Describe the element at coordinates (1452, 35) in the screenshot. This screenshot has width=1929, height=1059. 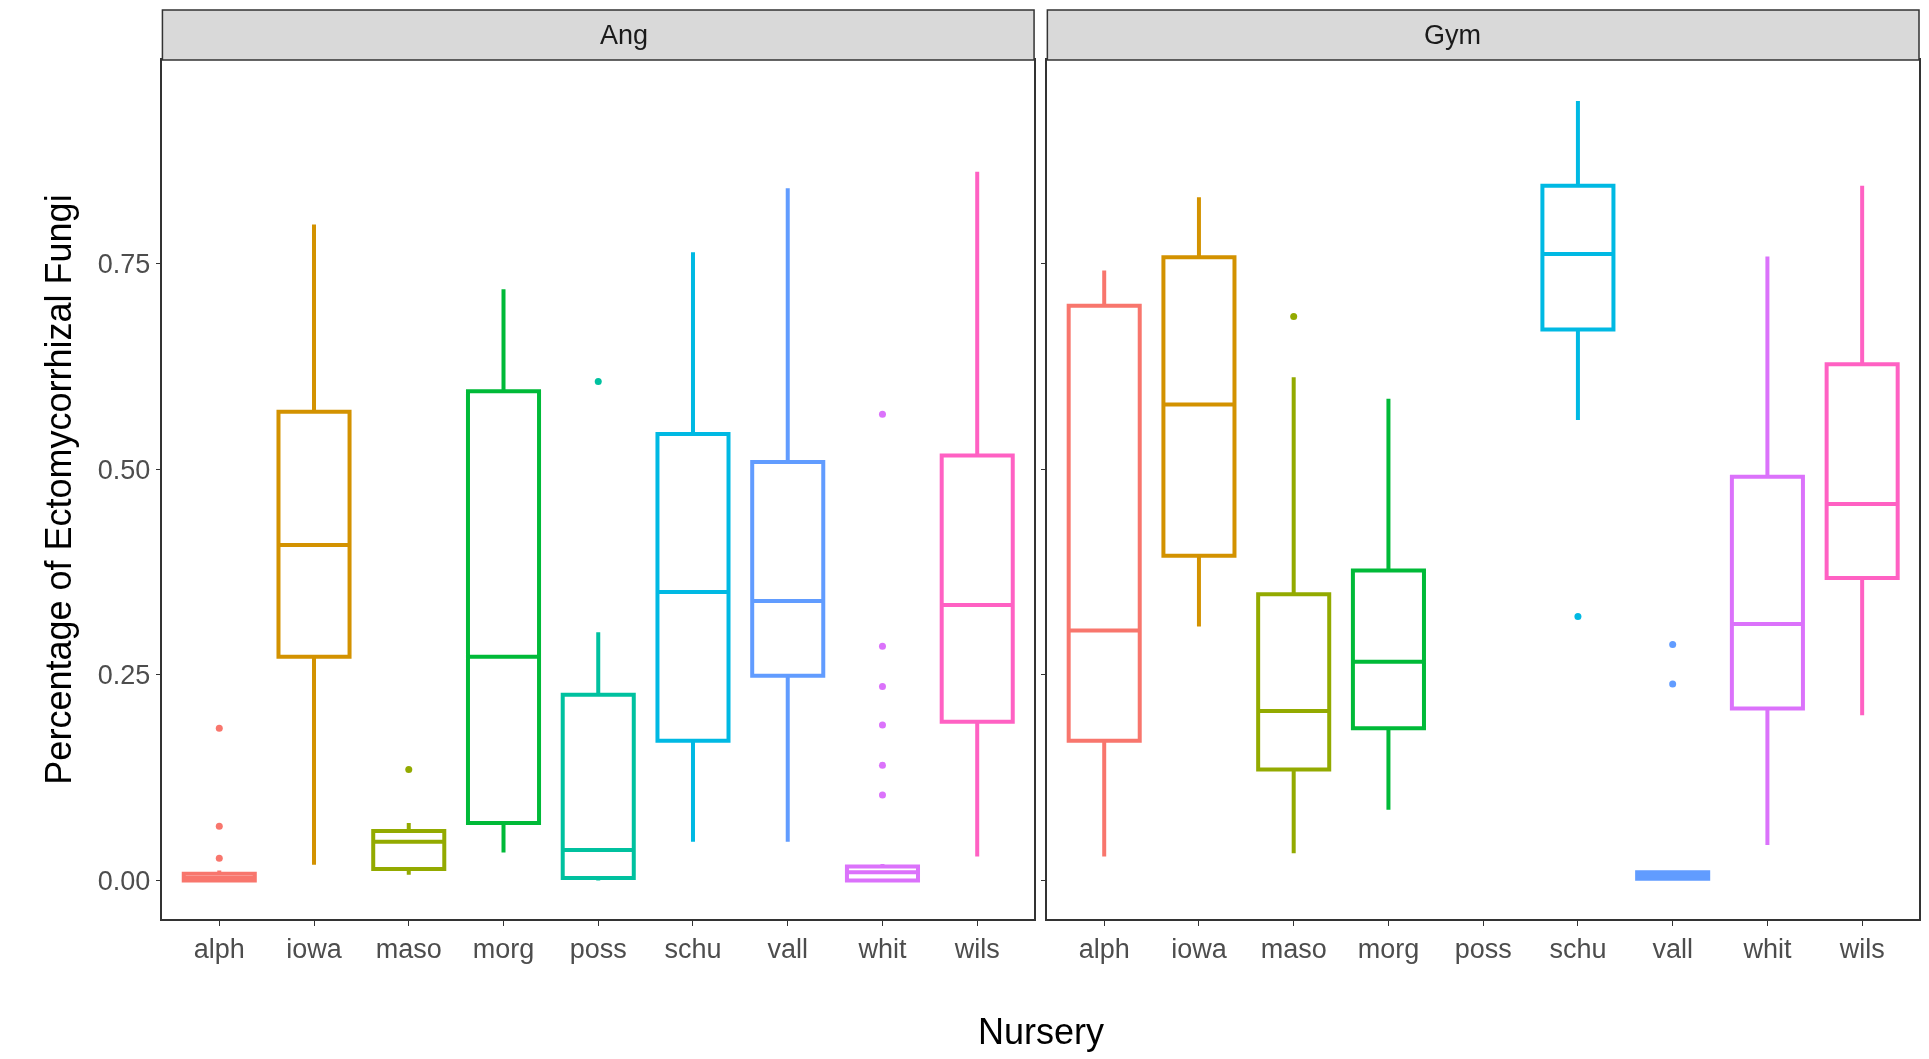
I see `chart-title: Gym` at that location.